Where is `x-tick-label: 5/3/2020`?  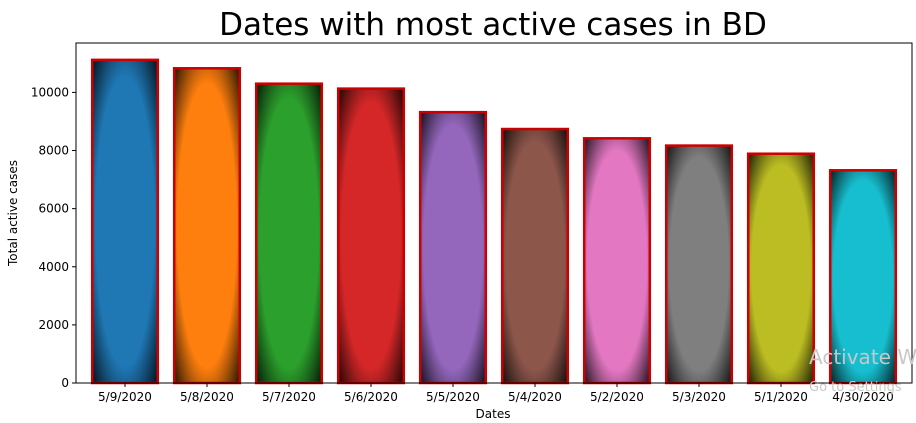
x-tick-label: 5/3/2020 is located at coordinates (699, 397).